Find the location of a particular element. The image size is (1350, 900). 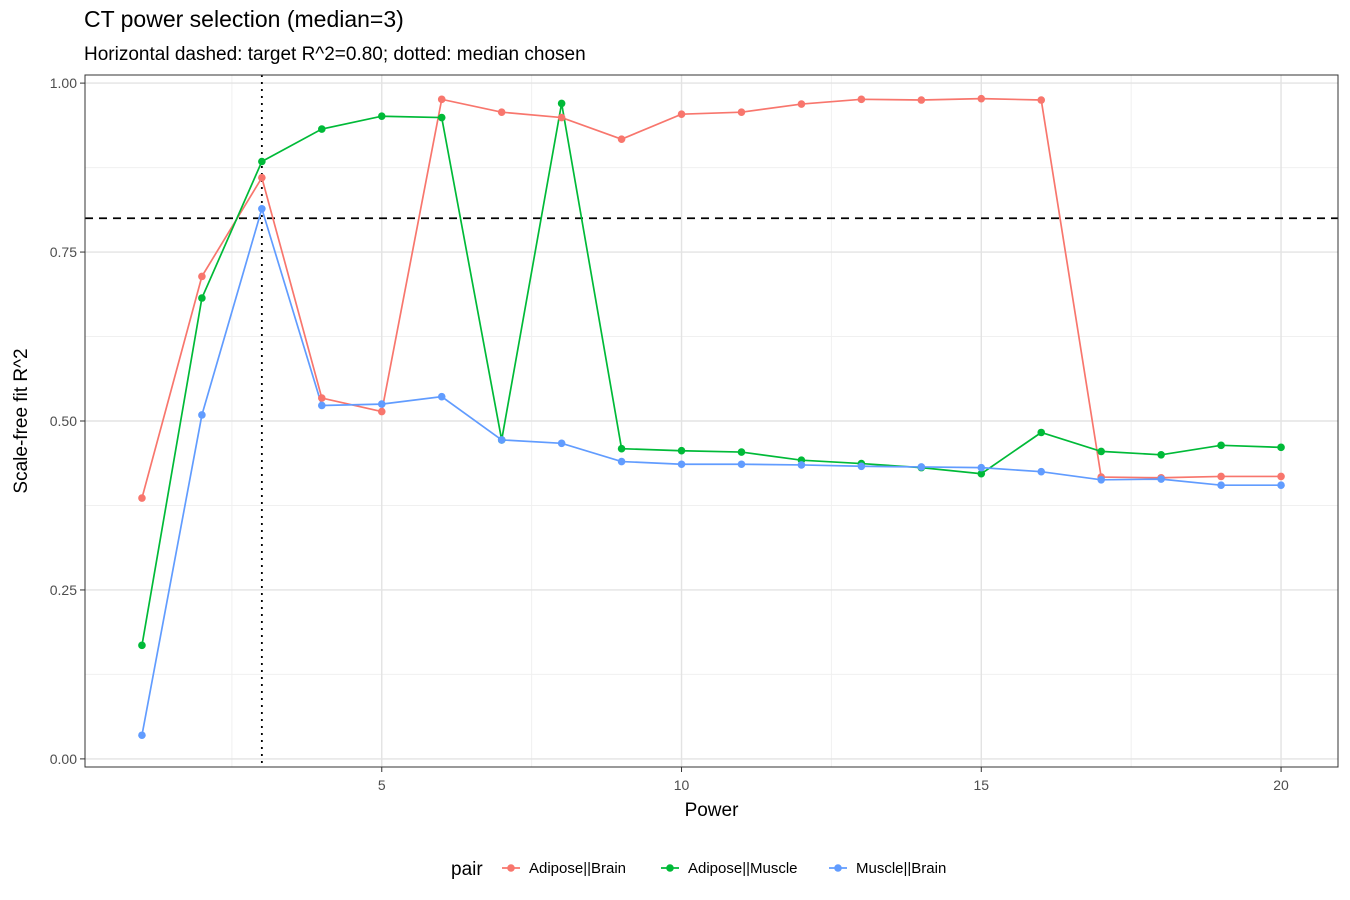

x-tick-label: 20 is located at coordinates (1281, 785).